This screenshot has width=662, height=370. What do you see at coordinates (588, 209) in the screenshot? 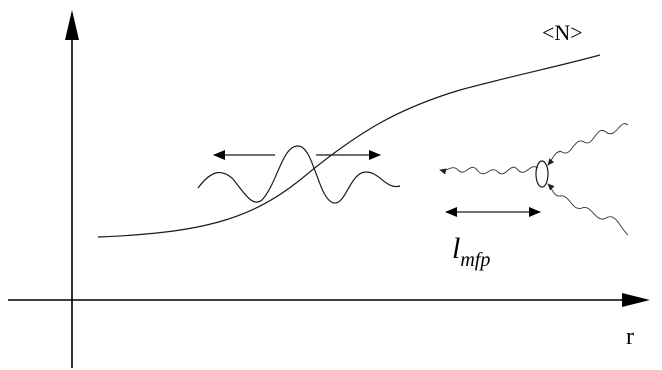
I see `outgoing-lower-wavy-line` at bounding box center [588, 209].